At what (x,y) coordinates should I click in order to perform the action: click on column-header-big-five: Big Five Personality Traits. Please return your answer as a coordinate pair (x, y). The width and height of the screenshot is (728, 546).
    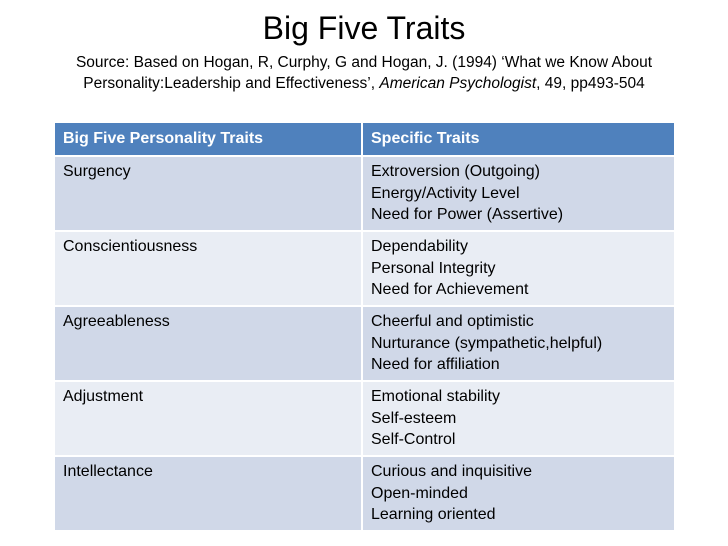
    Looking at the image, I should click on (209, 139).